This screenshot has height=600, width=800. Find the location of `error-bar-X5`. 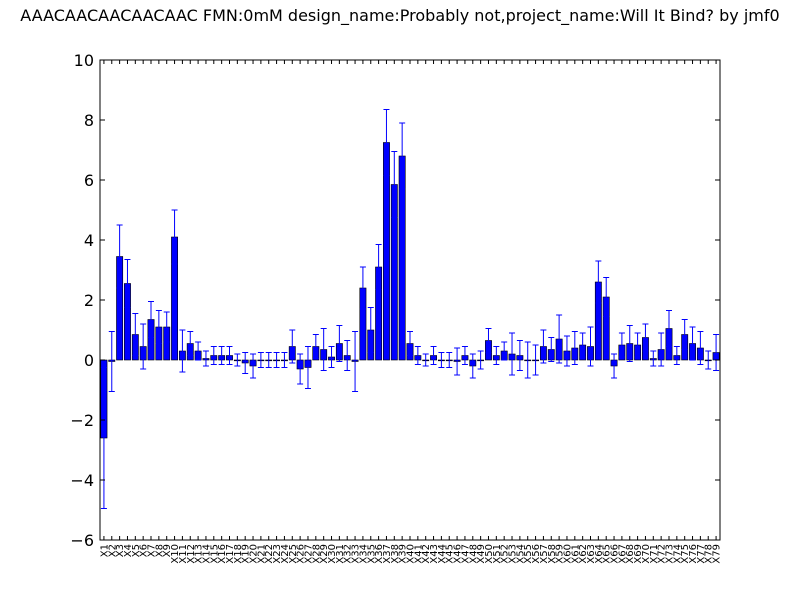

error-bar-X5 is located at coordinates (135, 334).